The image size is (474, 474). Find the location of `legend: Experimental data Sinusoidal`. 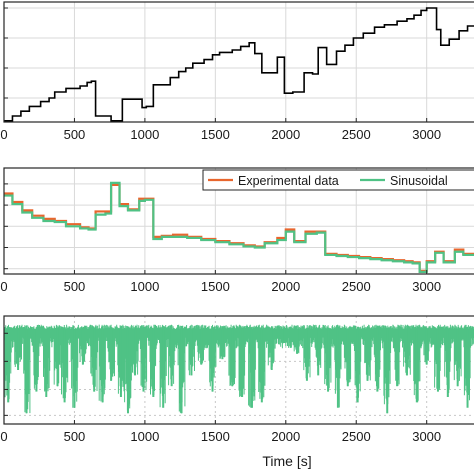

legend: Experimental data Sinusoidal is located at coordinates (338, 180).